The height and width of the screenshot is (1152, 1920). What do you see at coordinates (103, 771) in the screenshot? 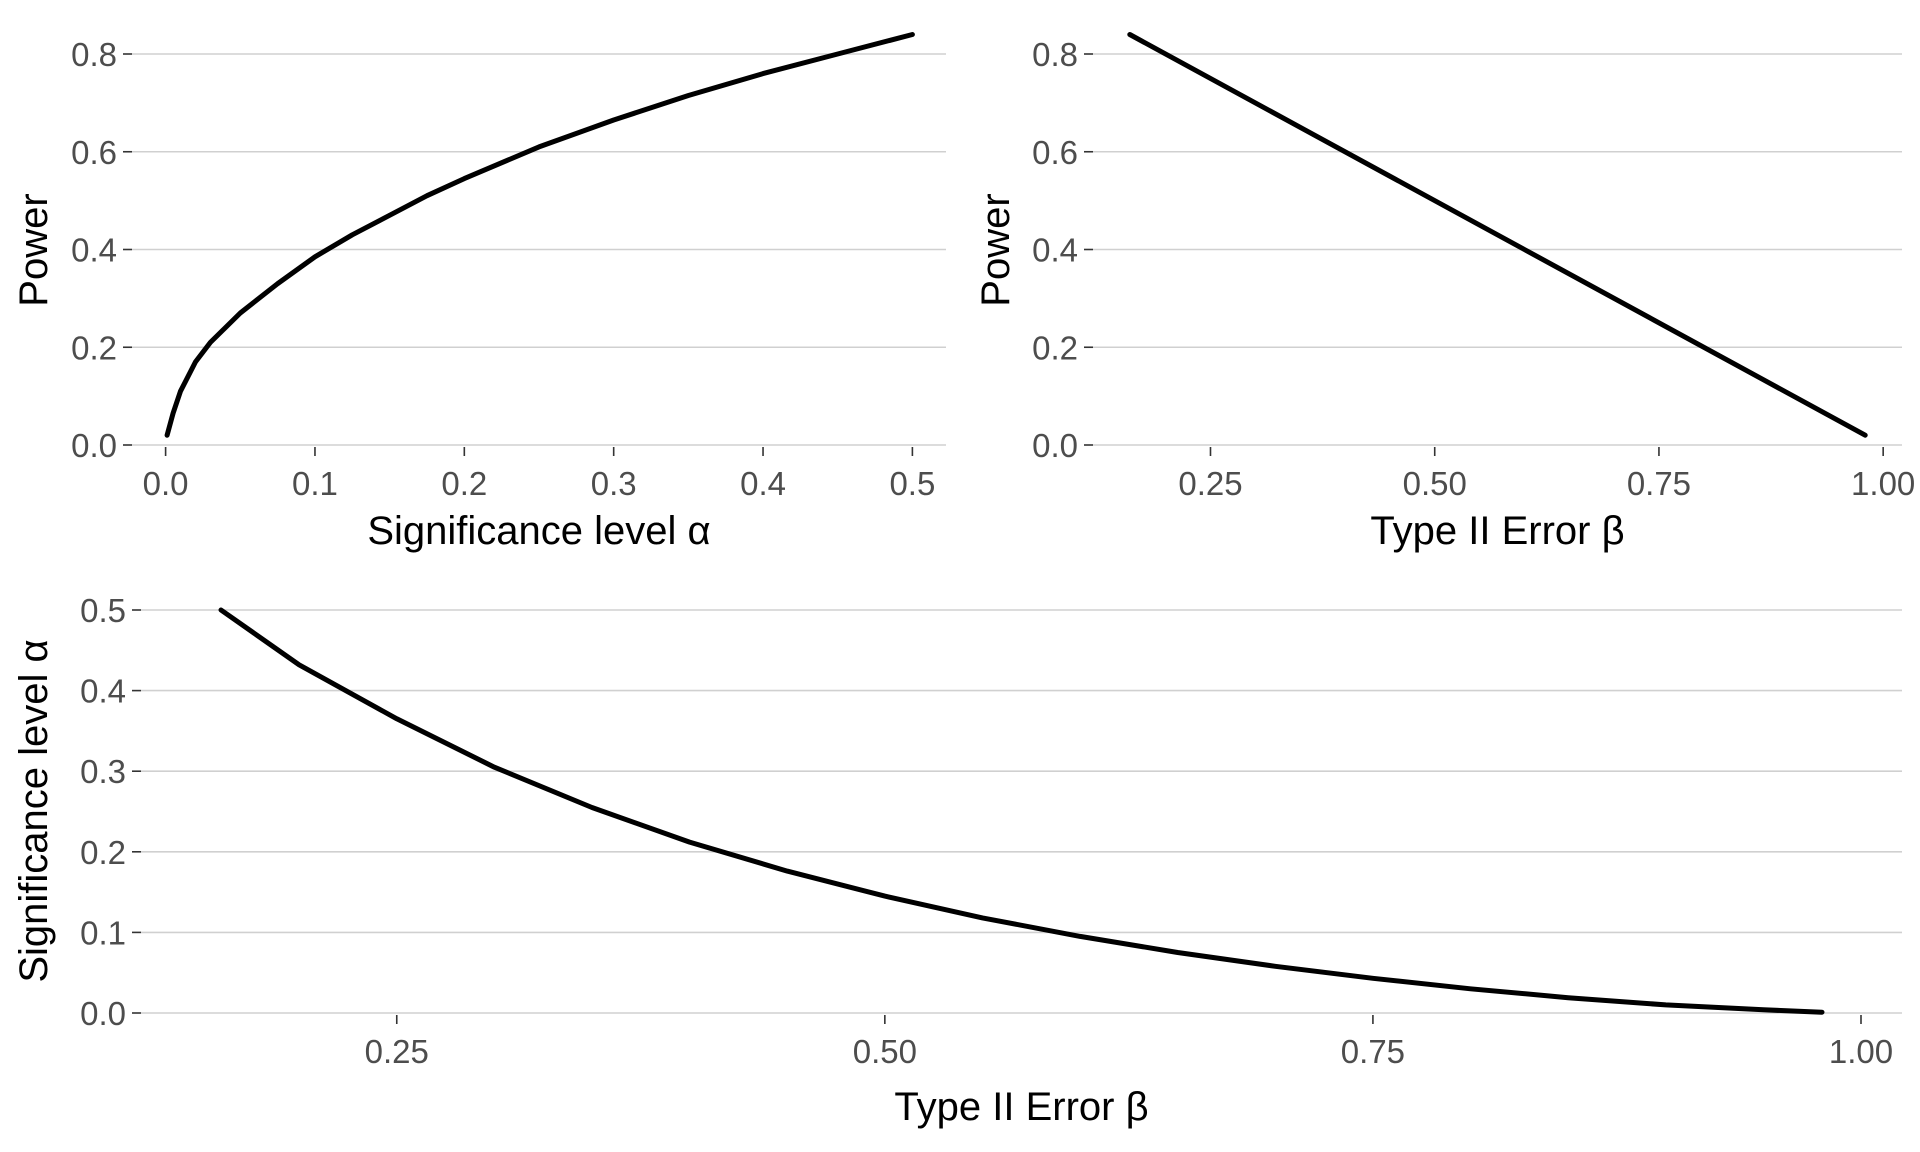
I see `y-tick-label: 0.3` at bounding box center [103, 771].